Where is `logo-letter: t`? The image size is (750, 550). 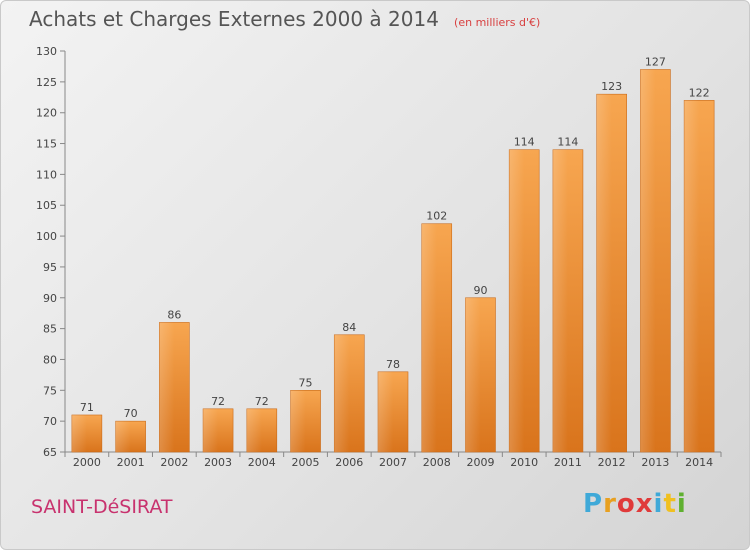
logo-letter: t is located at coordinates (670, 504).